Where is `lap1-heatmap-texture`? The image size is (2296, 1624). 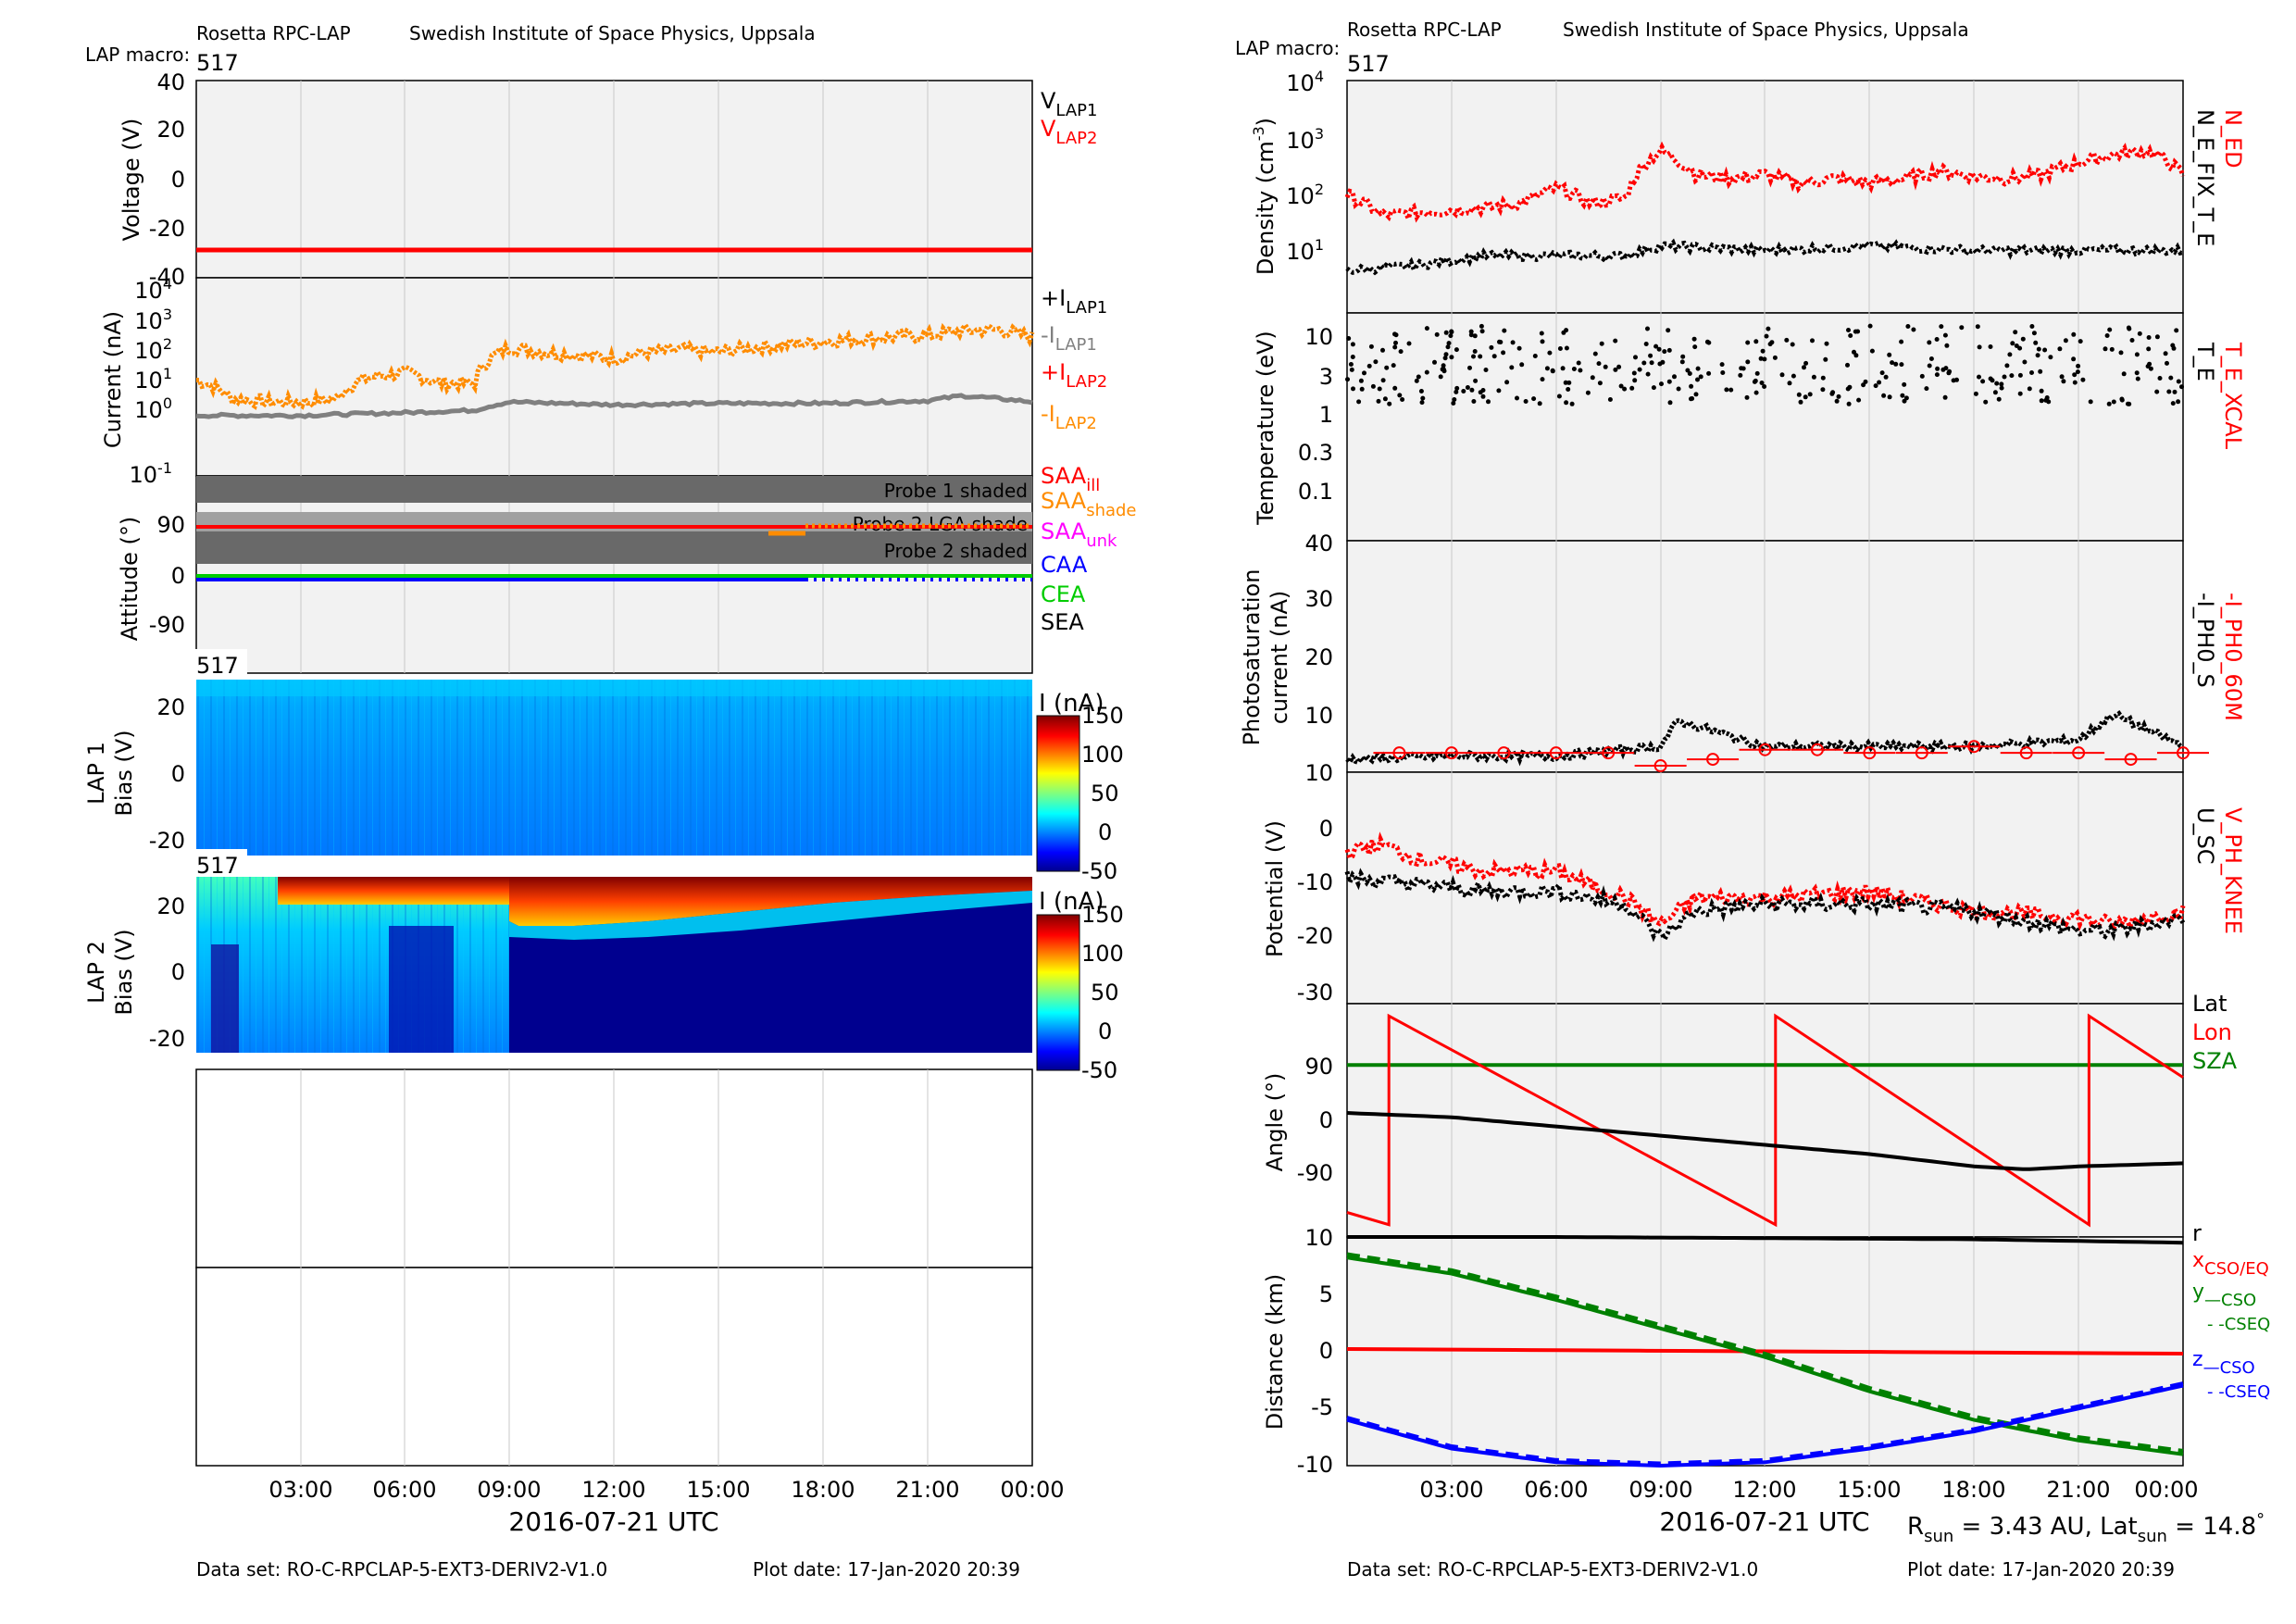 lap1-heatmap-texture is located at coordinates (614, 768).